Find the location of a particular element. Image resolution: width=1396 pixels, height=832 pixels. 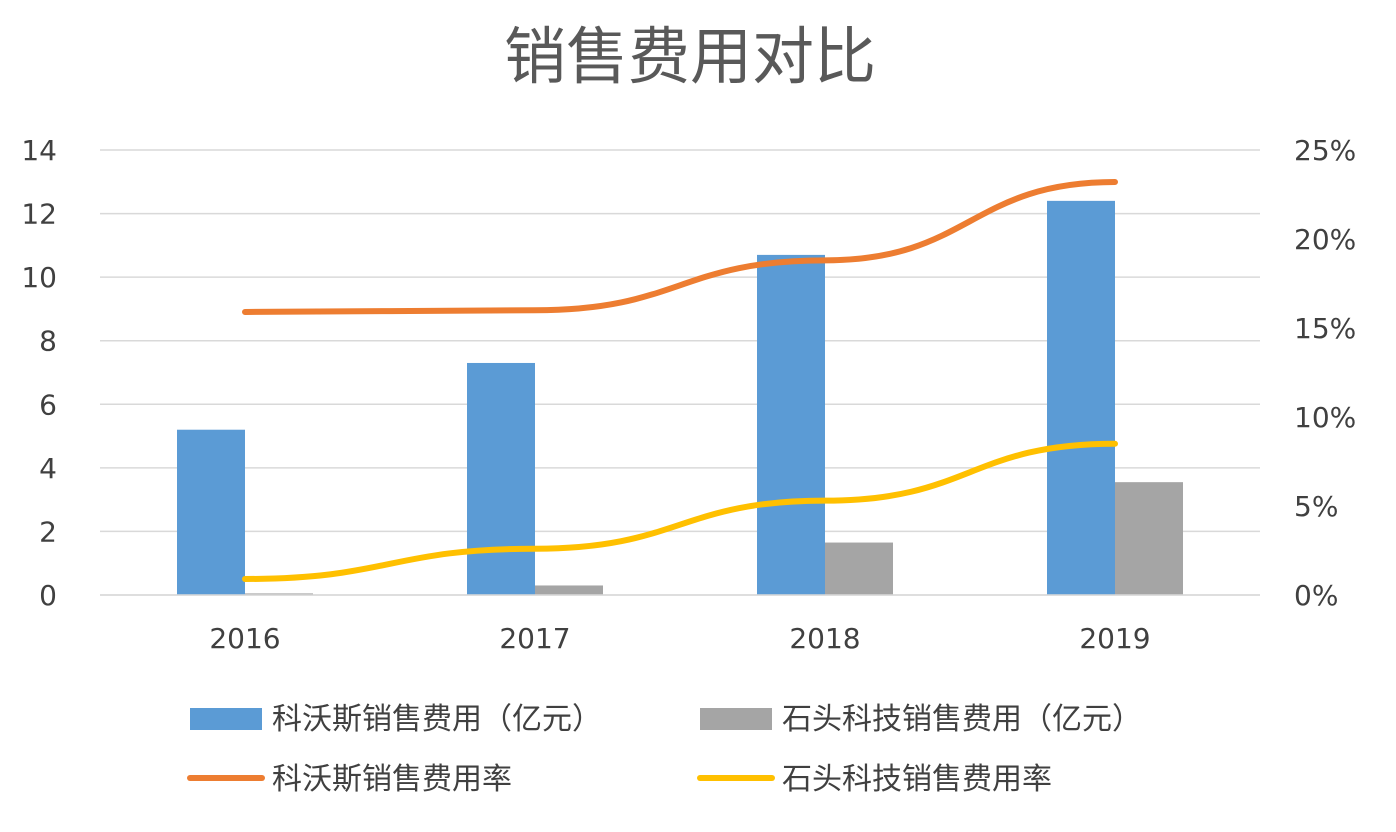

legend-label: 石头科技销售费用率 is located at coordinates (917, 779).